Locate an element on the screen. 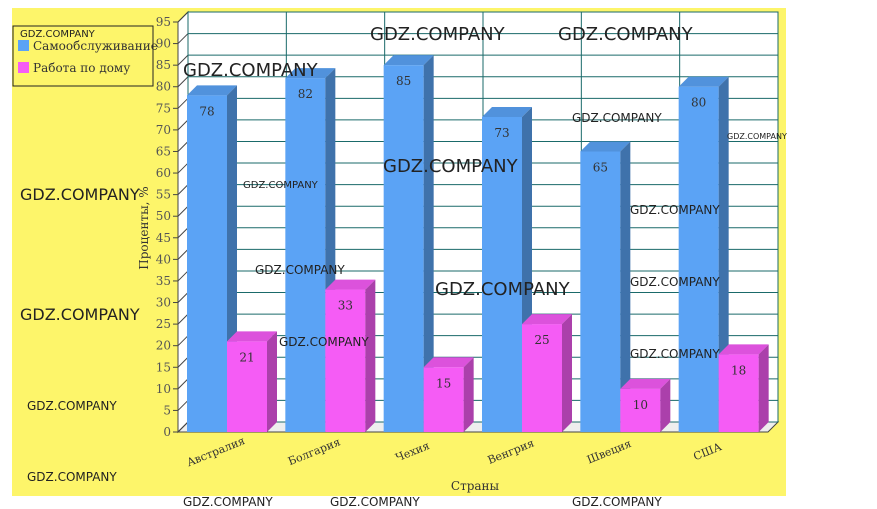 The width and height of the screenshot is (877, 509). y-tick-label: 45 is located at coordinates (163, 238).